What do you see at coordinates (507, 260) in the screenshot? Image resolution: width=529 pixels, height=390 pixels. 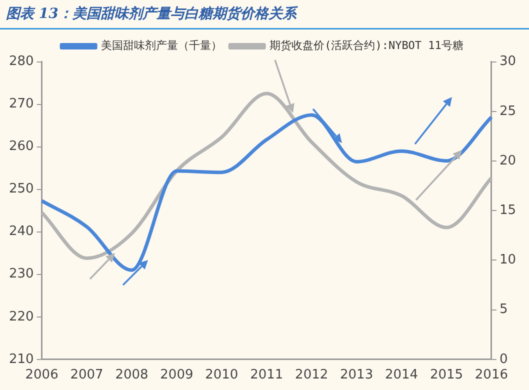 I see `y2-tick-label: 10` at bounding box center [507, 260].